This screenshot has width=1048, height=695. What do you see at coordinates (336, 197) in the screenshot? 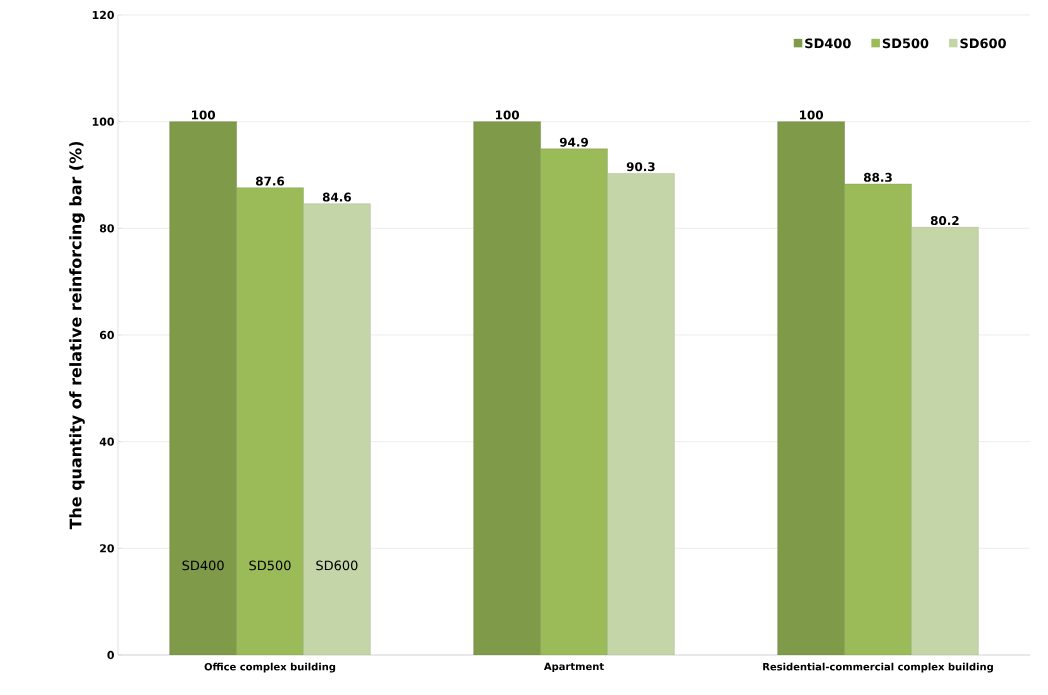
I see `data-label: 84.6` at bounding box center [336, 197].